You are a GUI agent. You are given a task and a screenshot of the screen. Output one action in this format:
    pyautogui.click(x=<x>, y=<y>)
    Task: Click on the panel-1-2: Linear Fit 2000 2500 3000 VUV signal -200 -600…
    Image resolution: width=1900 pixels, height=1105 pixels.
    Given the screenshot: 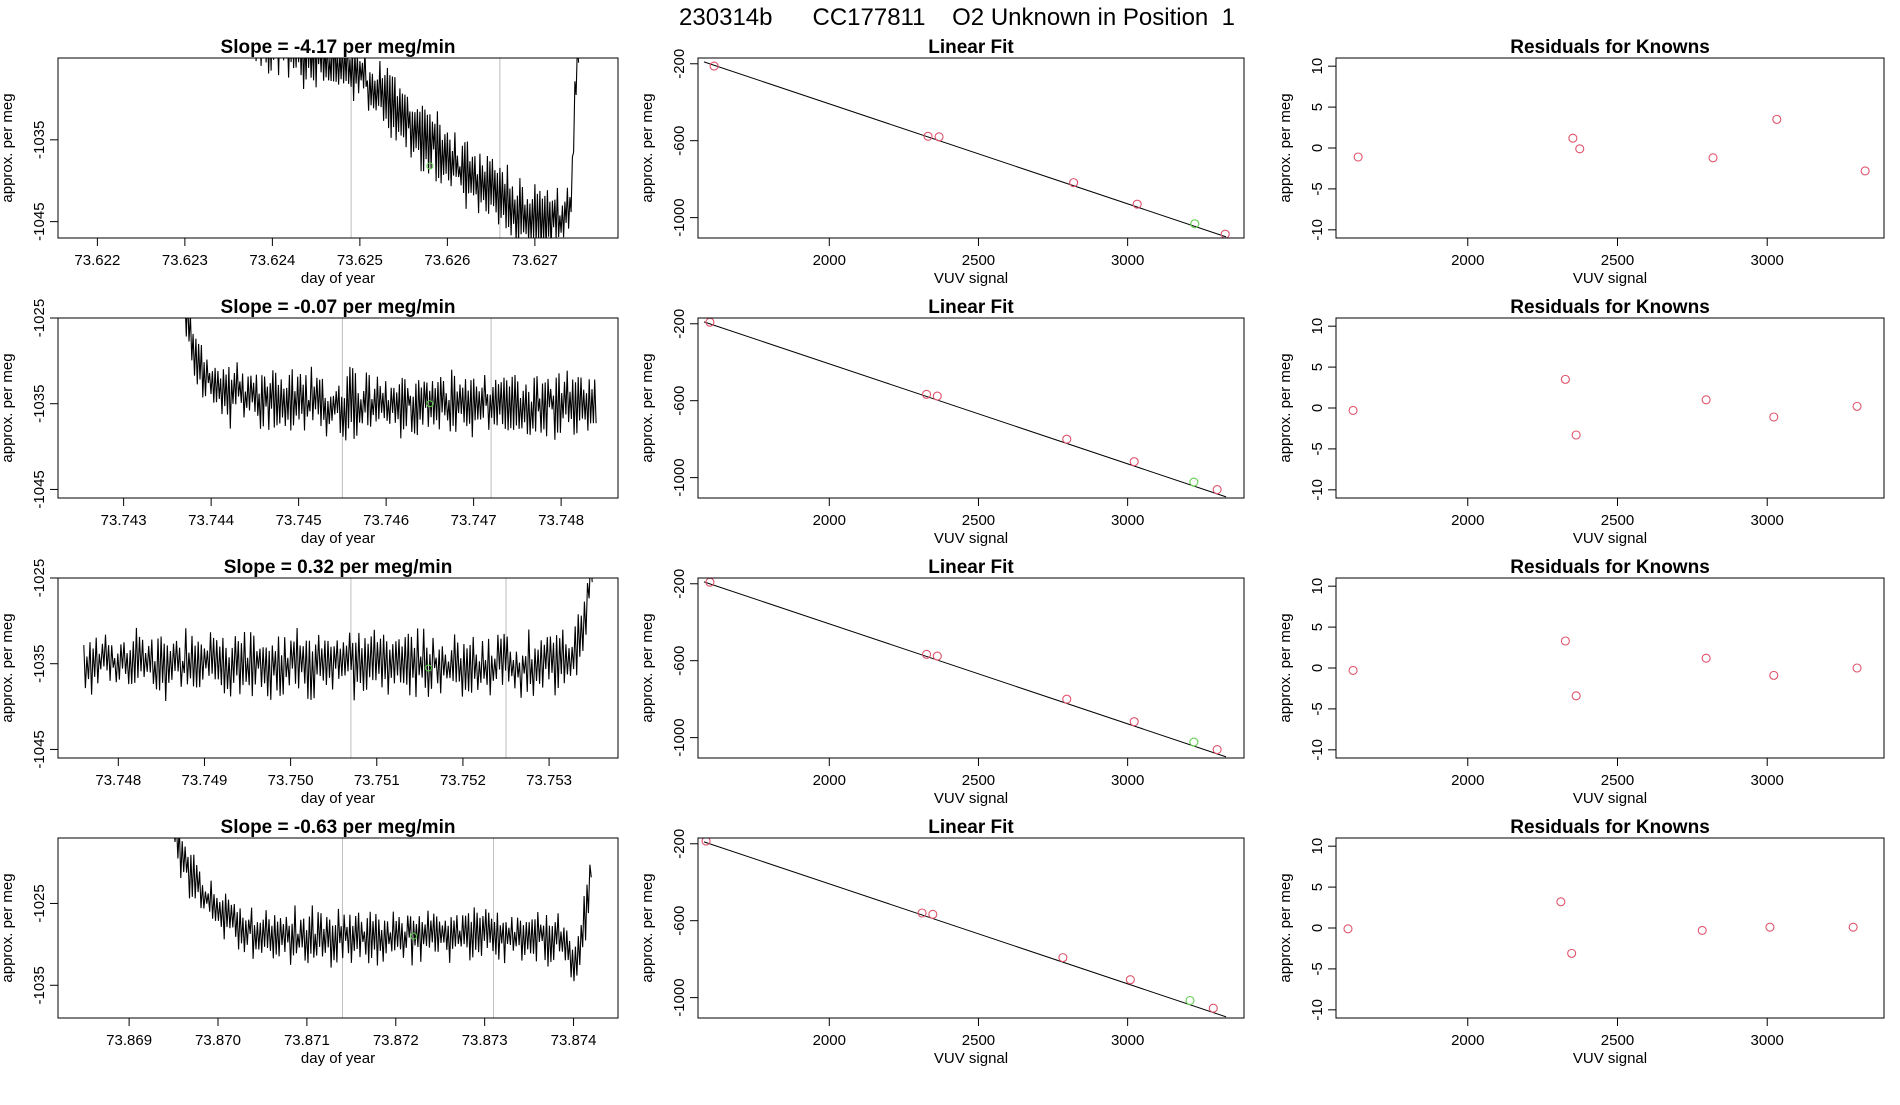 What is the action you would take?
    pyautogui.click(x=942, y=162)
    